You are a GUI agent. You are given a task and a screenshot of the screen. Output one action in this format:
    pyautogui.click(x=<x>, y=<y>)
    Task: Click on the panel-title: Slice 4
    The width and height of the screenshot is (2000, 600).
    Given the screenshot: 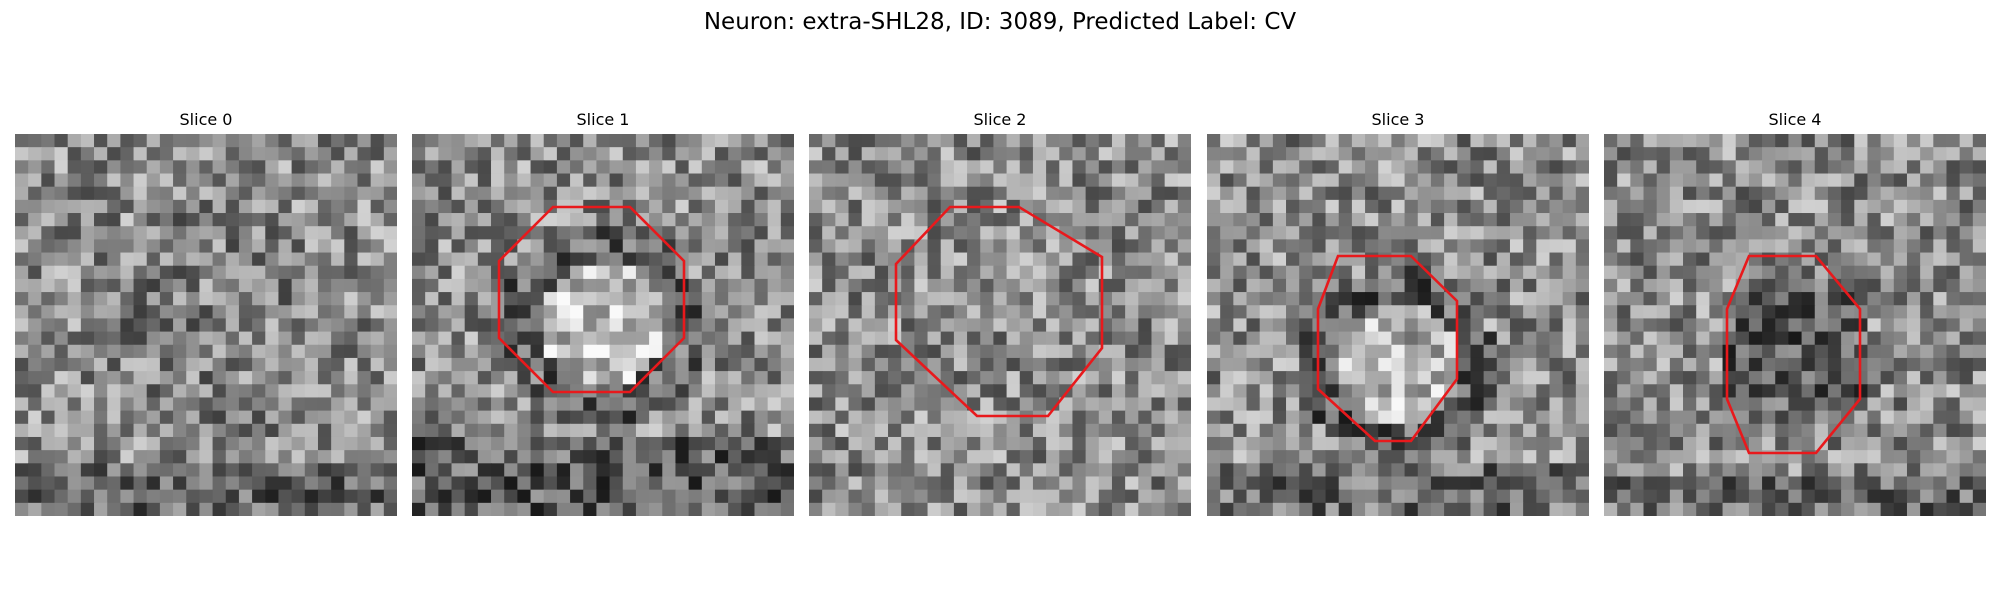 What is the action you would take?
    pyautogui.click(x=1795, y=119)
    